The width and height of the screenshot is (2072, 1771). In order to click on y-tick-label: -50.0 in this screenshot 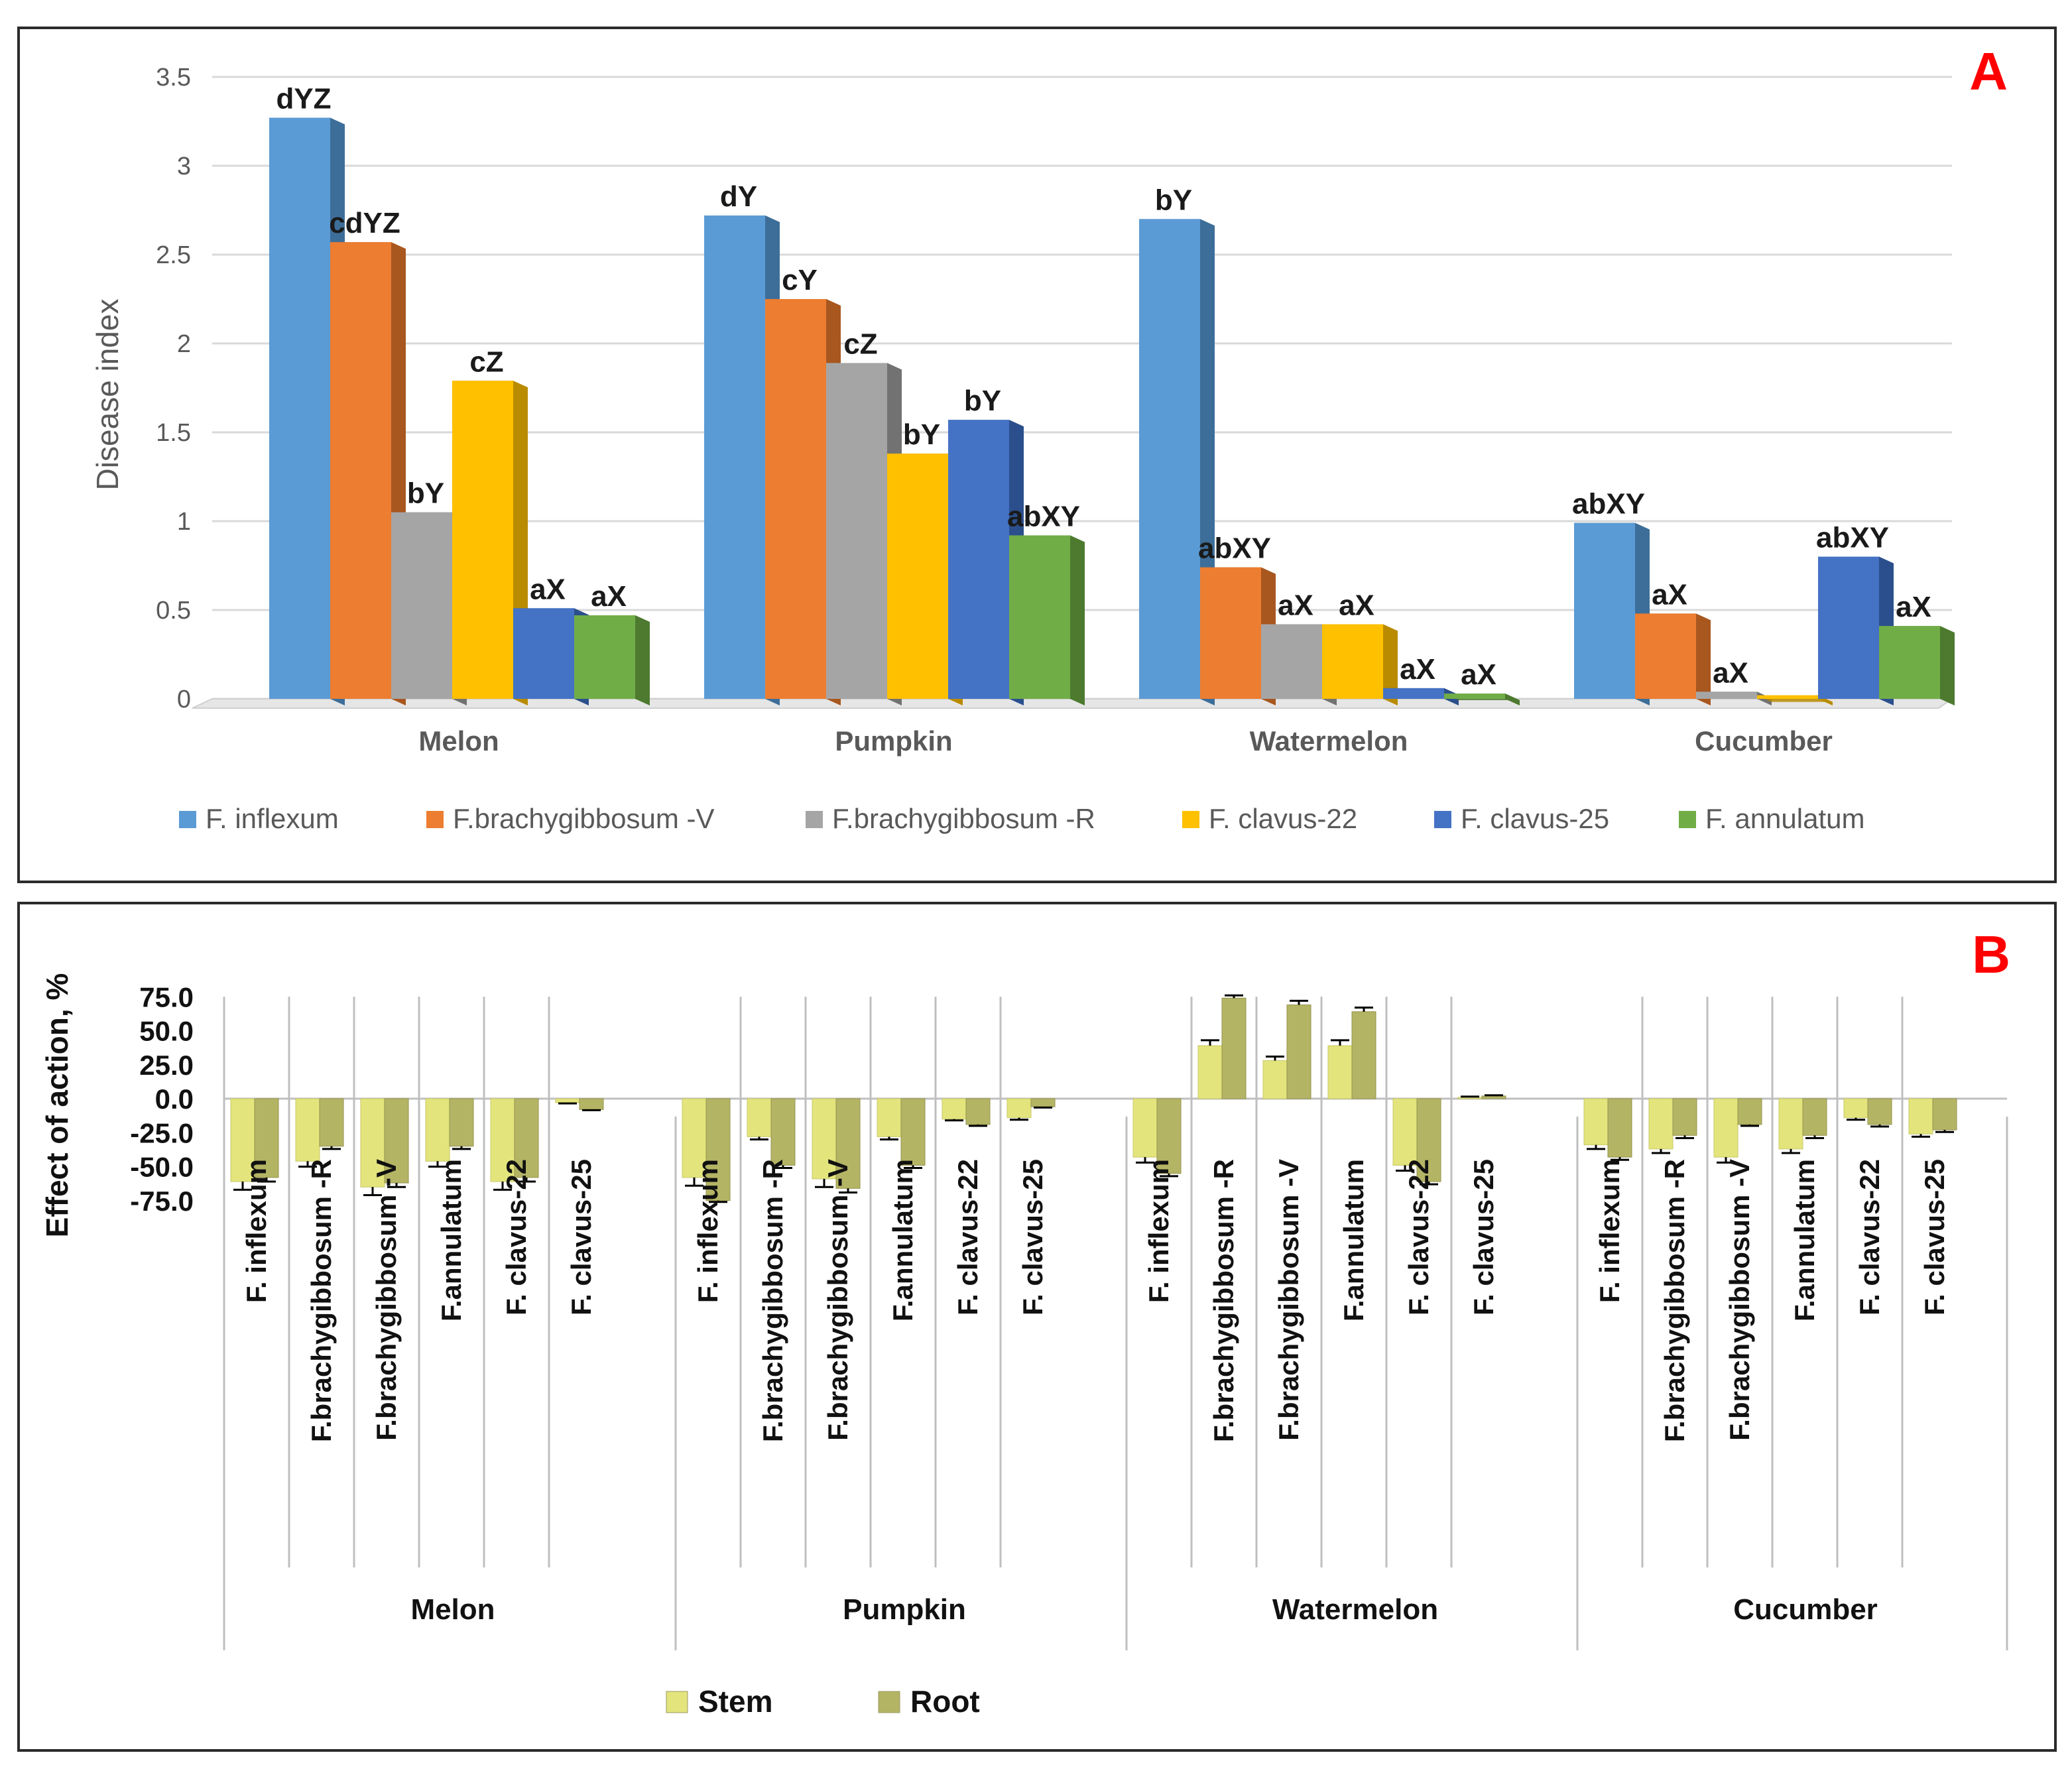, I will do `click(162, 1167)`.